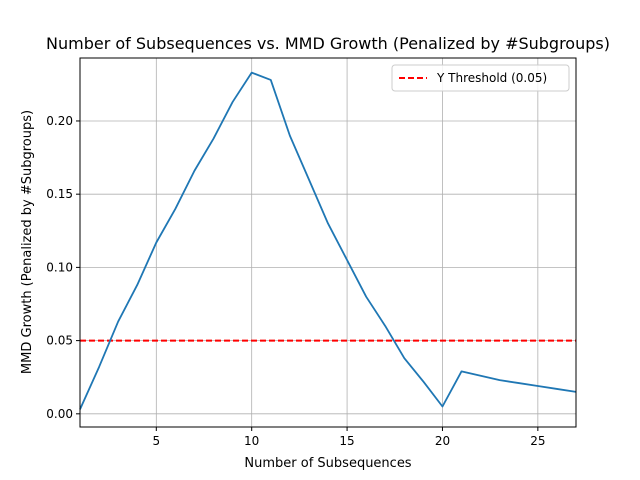  Describe the element at coordinates (59, 121) in the screenshot. I see `y-tick-label: 0.20` at that location.